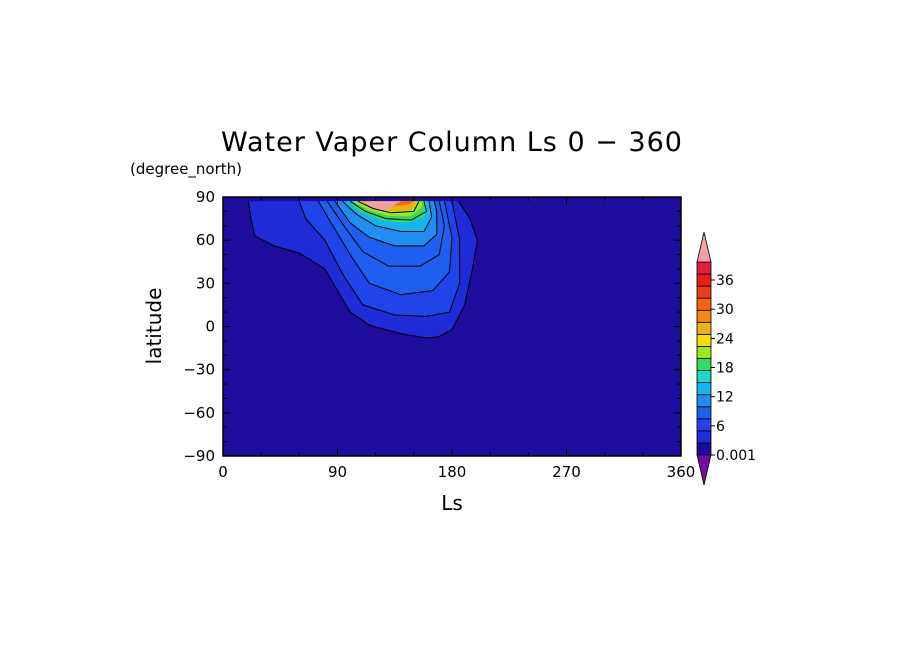 This screenshot has width=904, height=654. Describe the element at coordinates (736, 456) in the screenshot. I see `colorbar-tick-label: 0.001` at that location.